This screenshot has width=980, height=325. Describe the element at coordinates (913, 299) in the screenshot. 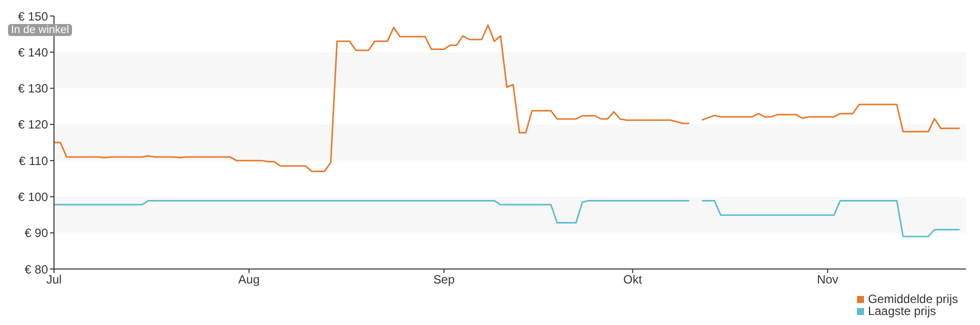

I see `legend-label: Gemiddelde prijs` at that location.